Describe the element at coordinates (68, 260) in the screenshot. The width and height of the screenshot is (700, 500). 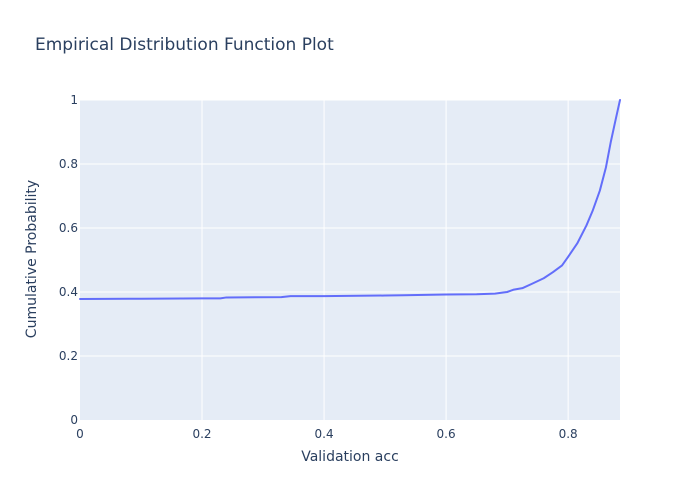
I see `y-axis-ticks: 0 0.2 0.4 0.6 0.8 1` at that location.